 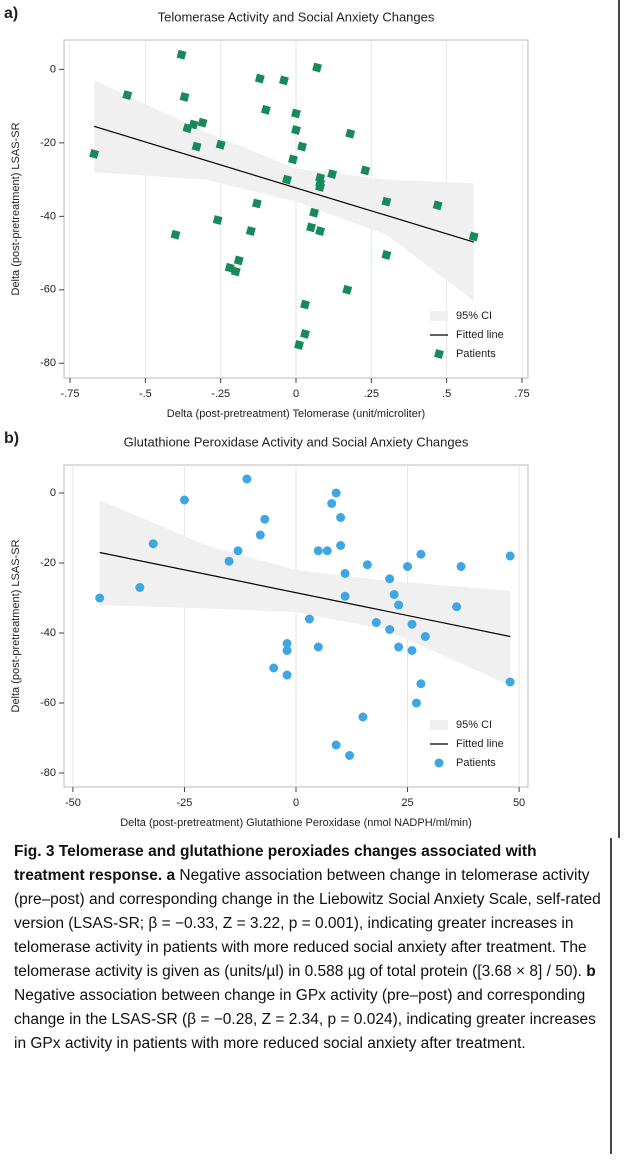 I want to click on x-tick-label: -.75, so click(x=70, y=394).